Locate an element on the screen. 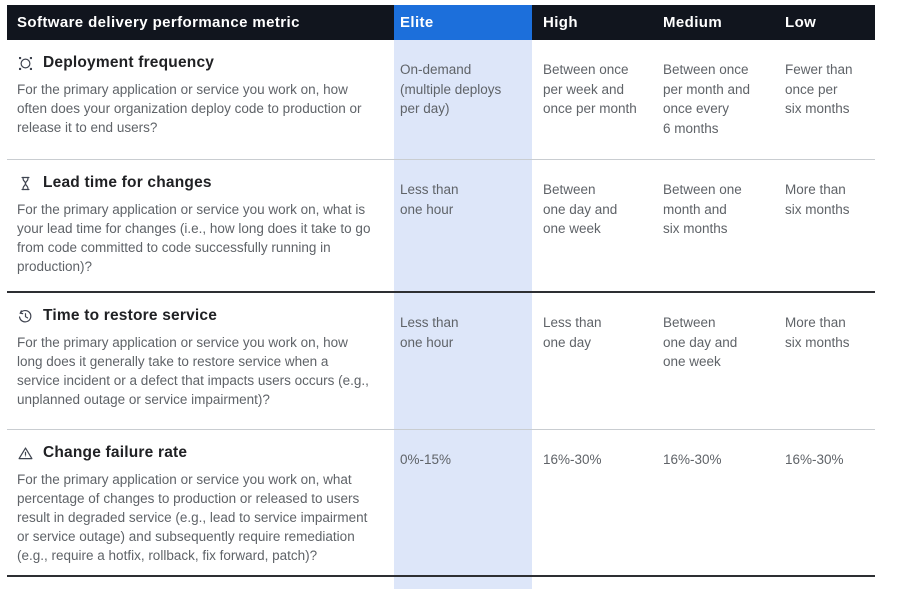 This screenshot has height=590, width=900. low-value: Fewer than once per six months is located at coordinates (819, 89).